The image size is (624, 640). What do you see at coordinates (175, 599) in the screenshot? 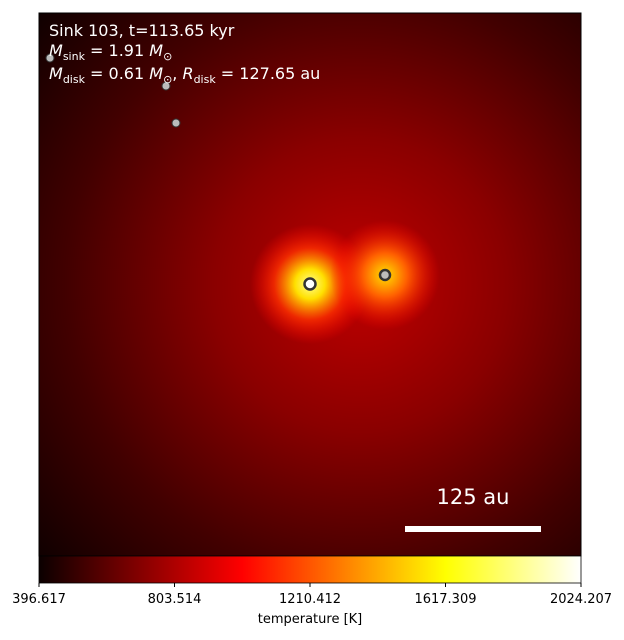
I see `tick-label: 803.514` at bounding box center [175, 599].